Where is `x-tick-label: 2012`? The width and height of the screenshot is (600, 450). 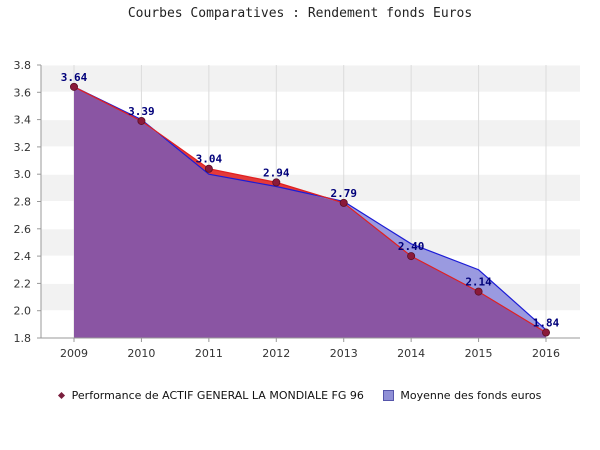
x-tick-label: 2012 is located at coordinates (276, 353).